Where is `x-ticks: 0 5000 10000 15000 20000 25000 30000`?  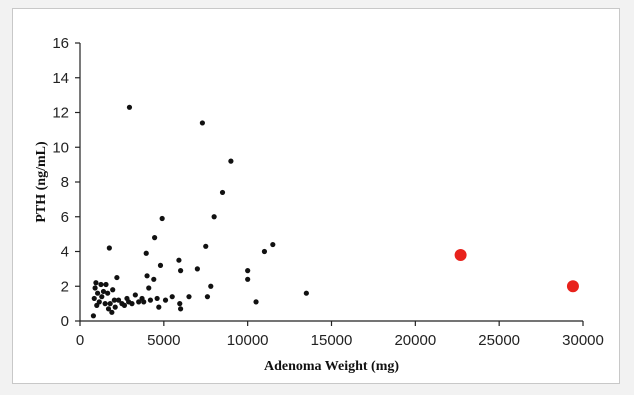 x-ticks: 0 5000 10000 15000 20000 25000 30000 is located at coordinates (340, 335).